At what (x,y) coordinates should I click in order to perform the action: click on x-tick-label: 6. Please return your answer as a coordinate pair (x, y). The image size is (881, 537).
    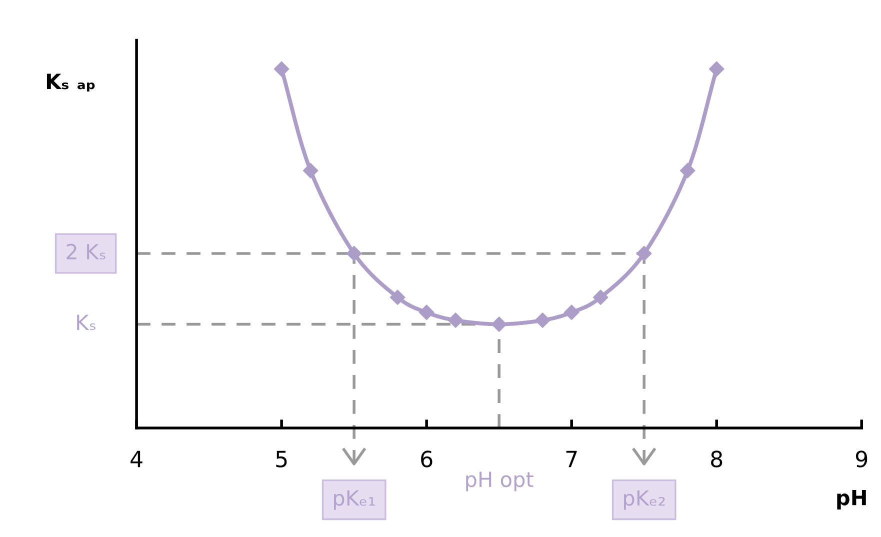
    Looking at the image, I should click on (426, 459).